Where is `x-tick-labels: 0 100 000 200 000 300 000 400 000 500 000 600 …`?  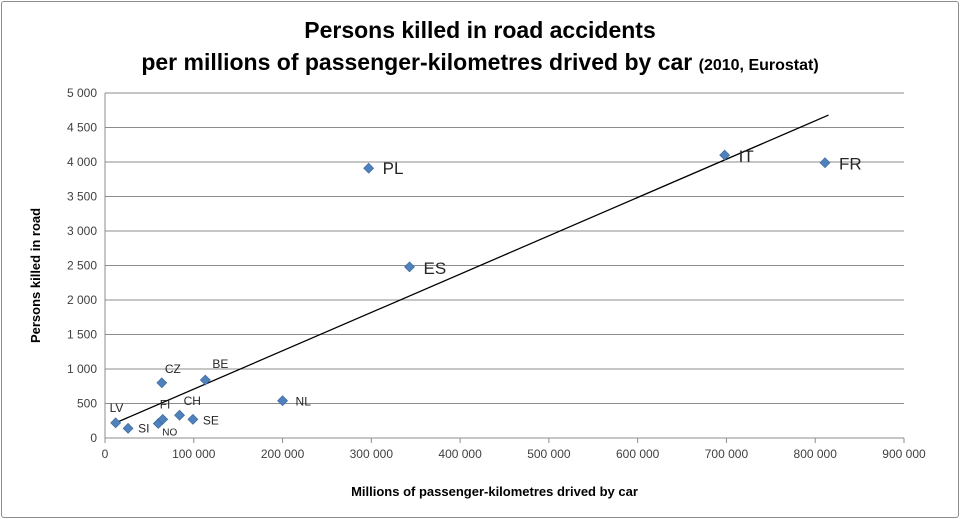 x-tick-labels: 0 100 000 200 000 300 000 400 000 500 000 600 … is located at coordinates (514, 454).